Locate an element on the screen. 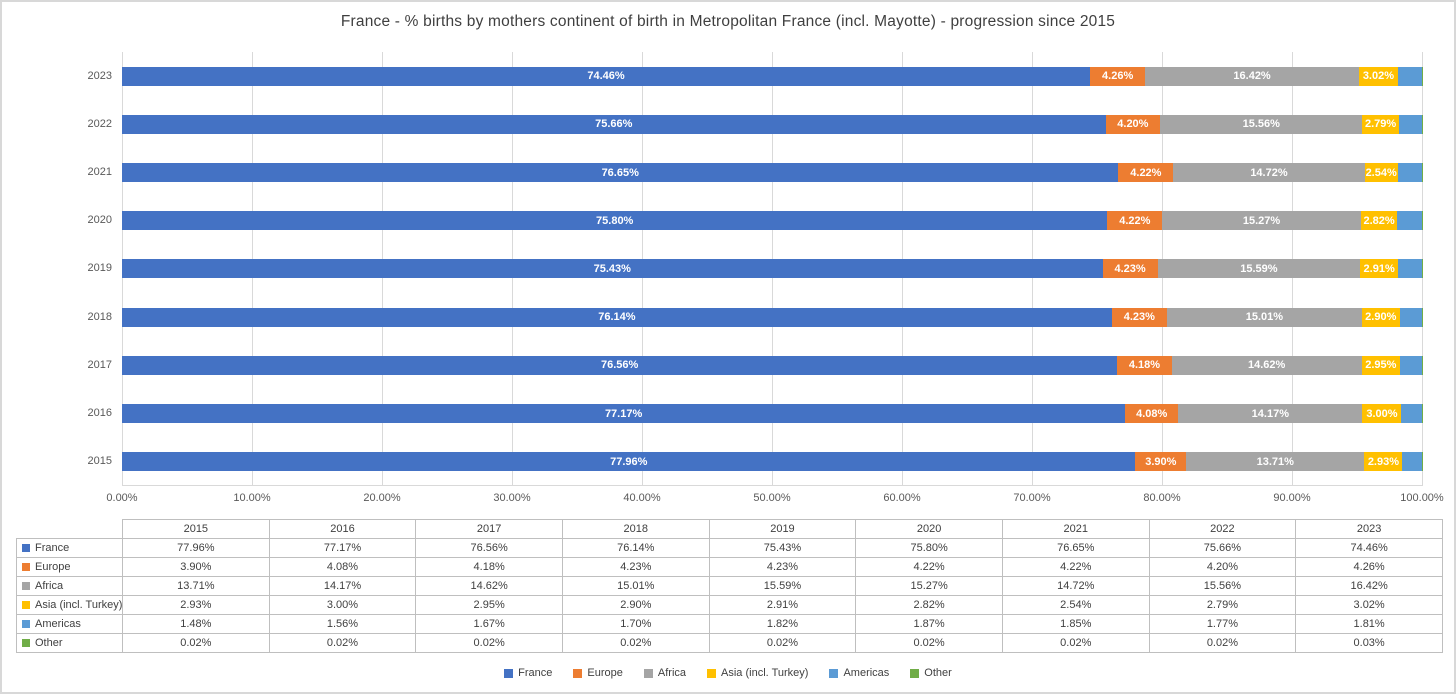 The height and width of the screenshot is (694, 1456). table-value-cell: 2.54% is located at coordinates (1075, 605).